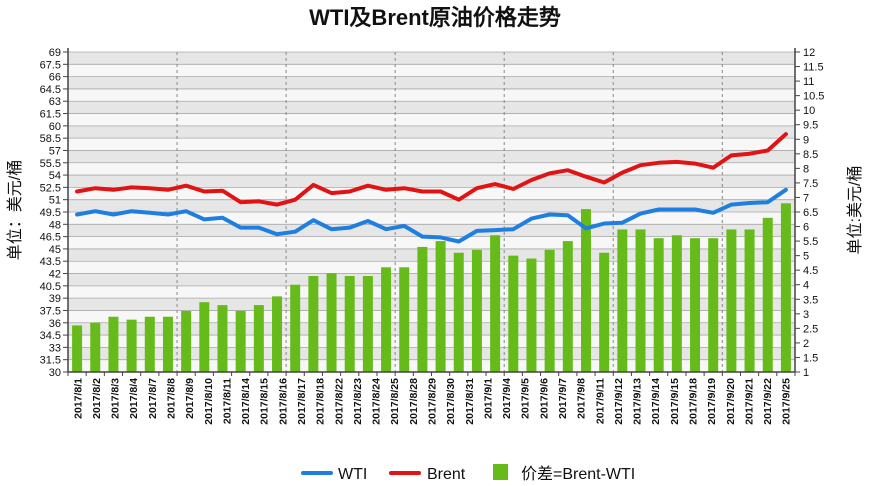 The width and height of the screenshot is (870, 486). I want to click on right-y-tick-label: 11.5, so click(813, 68).